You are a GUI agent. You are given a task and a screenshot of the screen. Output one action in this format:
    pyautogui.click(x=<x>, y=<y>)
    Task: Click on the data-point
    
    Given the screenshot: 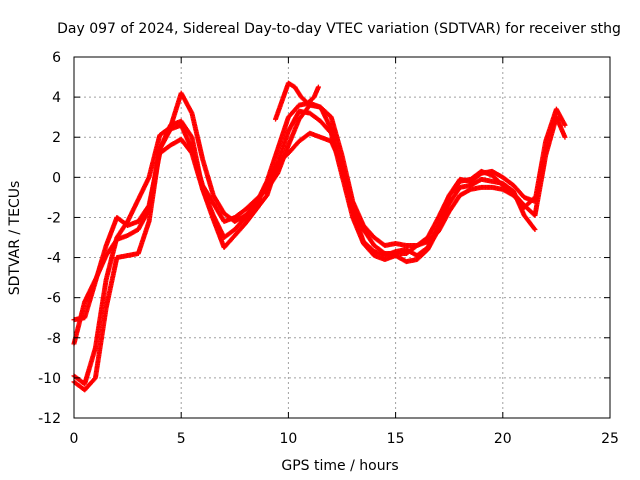 What is the action you would take?
    pyautogui.click(x=565, y=137)
    